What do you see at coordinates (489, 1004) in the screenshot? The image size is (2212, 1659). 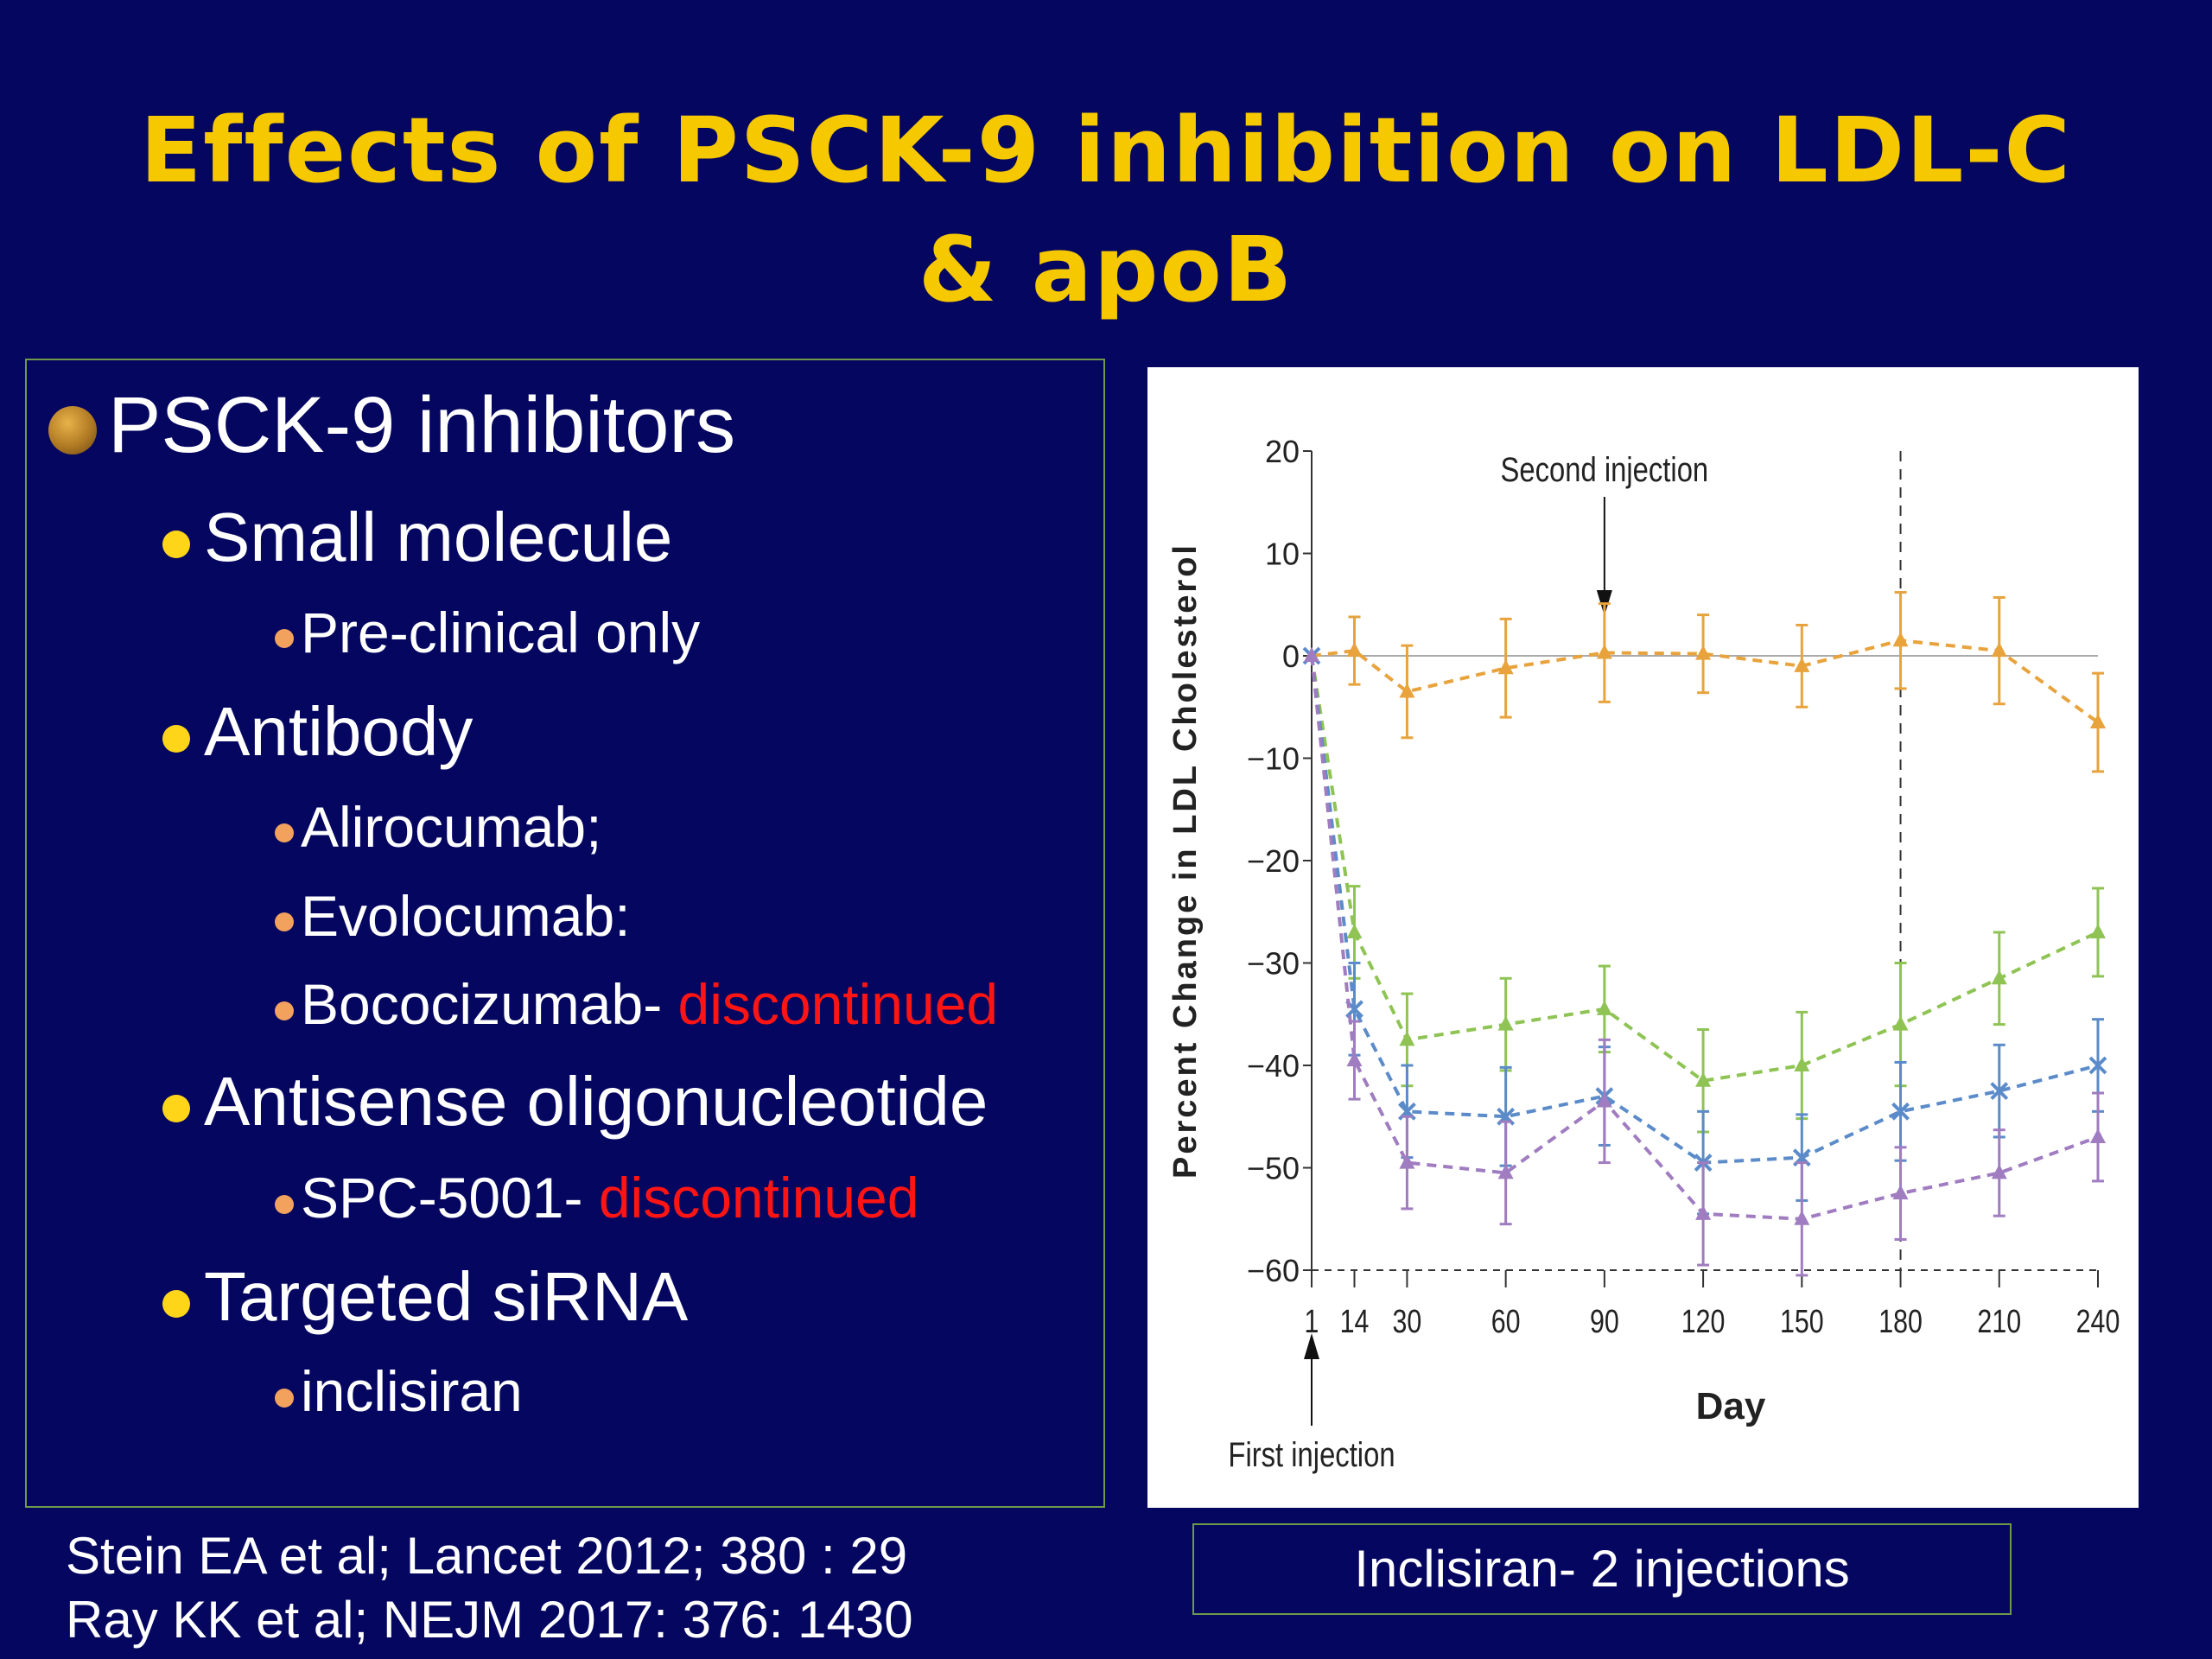 I see `bococizumab-label: Bococizumab-` at bounding box center [489, 1004].